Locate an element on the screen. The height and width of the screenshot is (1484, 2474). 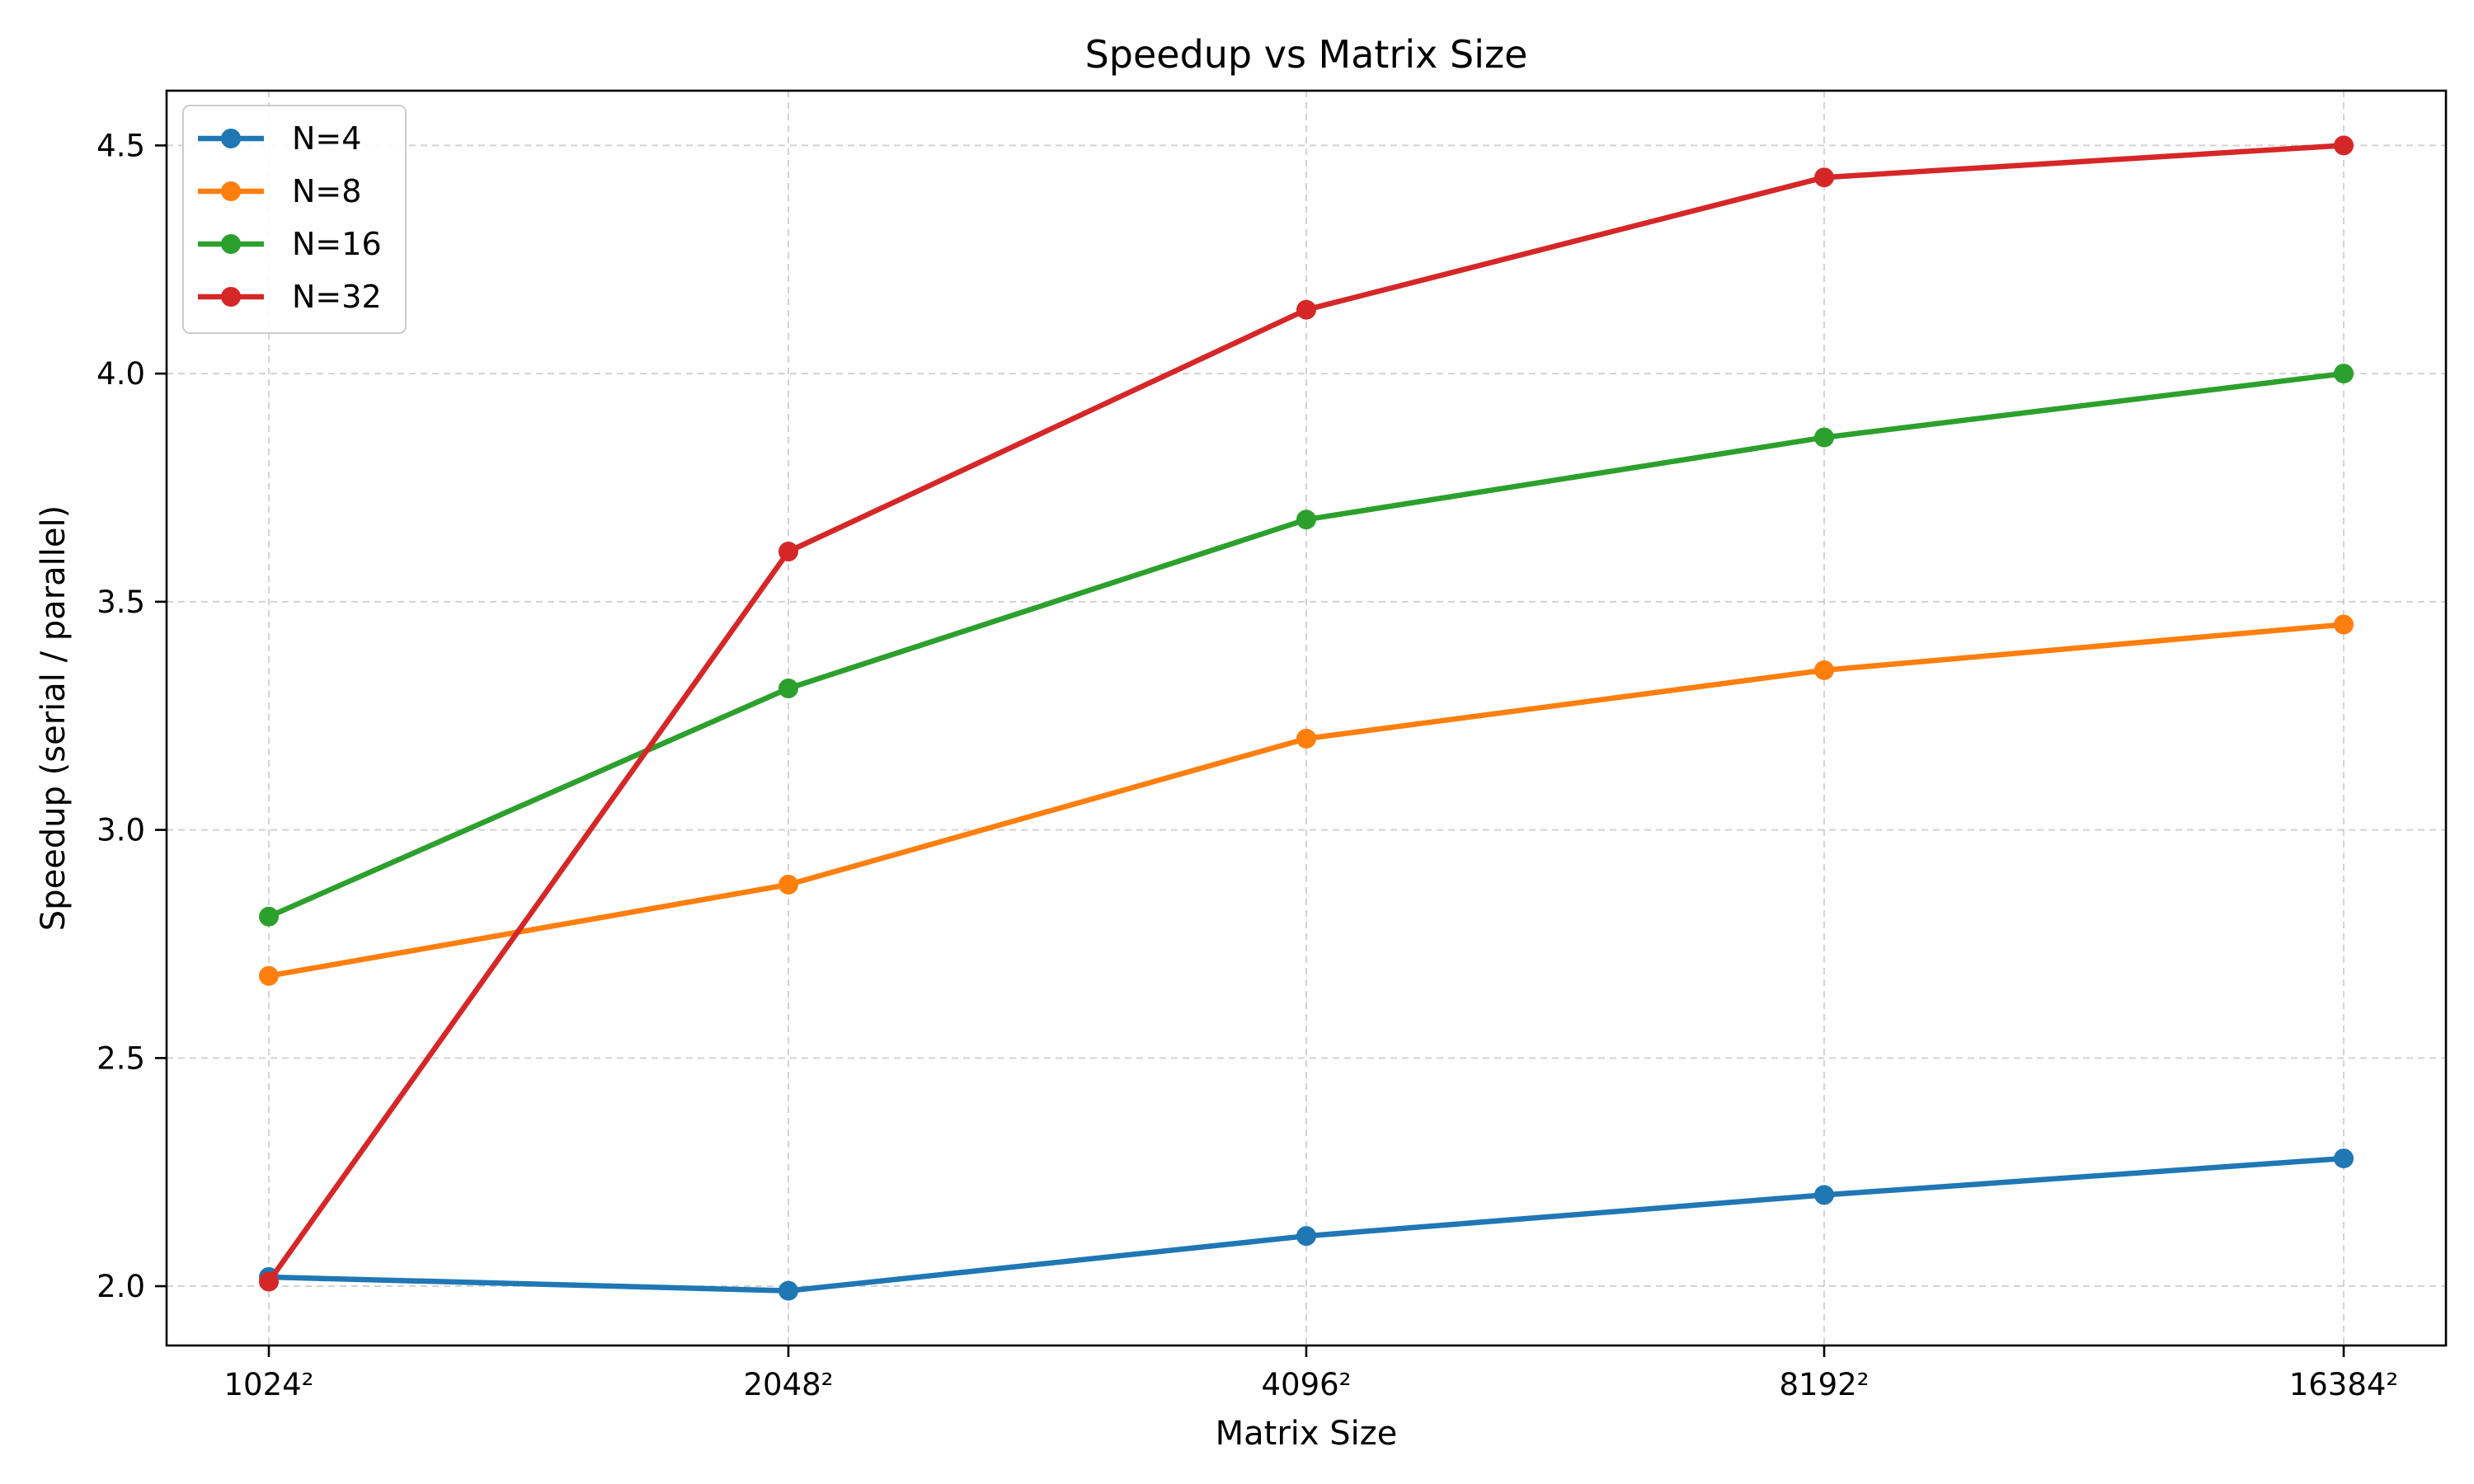
legend: N=4 N=8 N=16 N=32 is located at coordinates (294, 219).